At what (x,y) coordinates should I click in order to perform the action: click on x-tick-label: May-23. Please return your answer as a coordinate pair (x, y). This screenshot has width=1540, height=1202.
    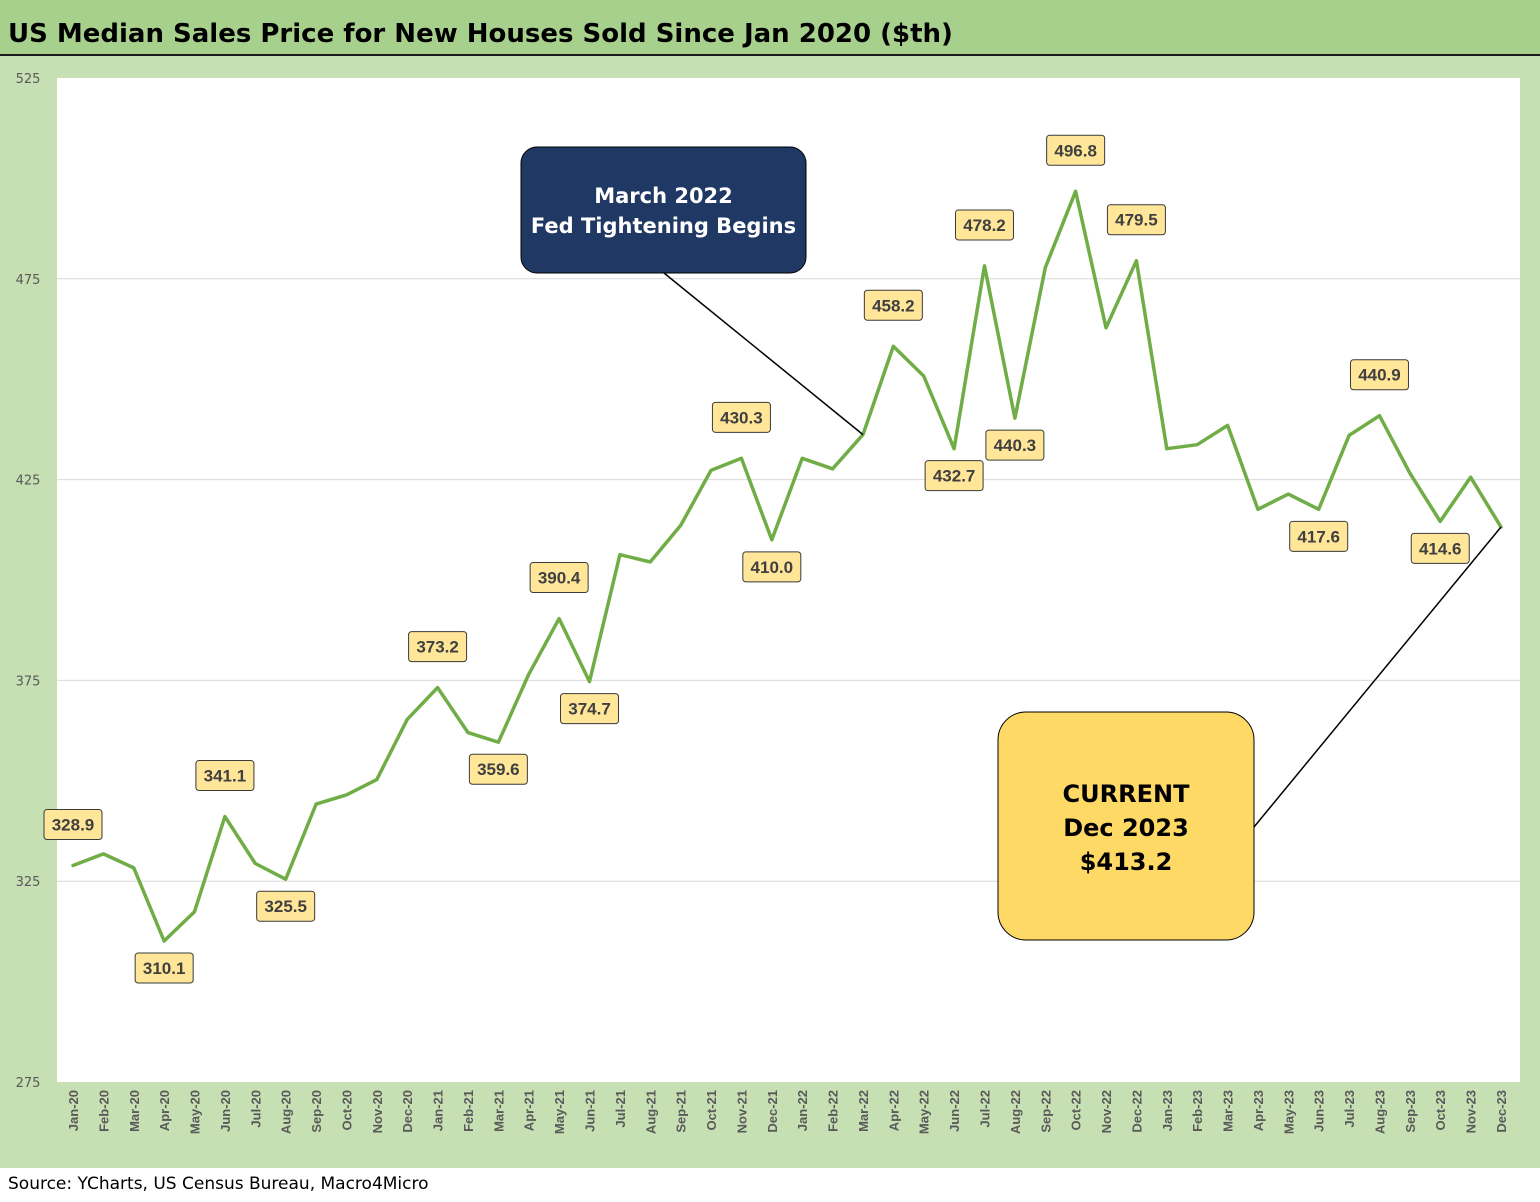
    Looking at the image, I should click on (1288, 1112).